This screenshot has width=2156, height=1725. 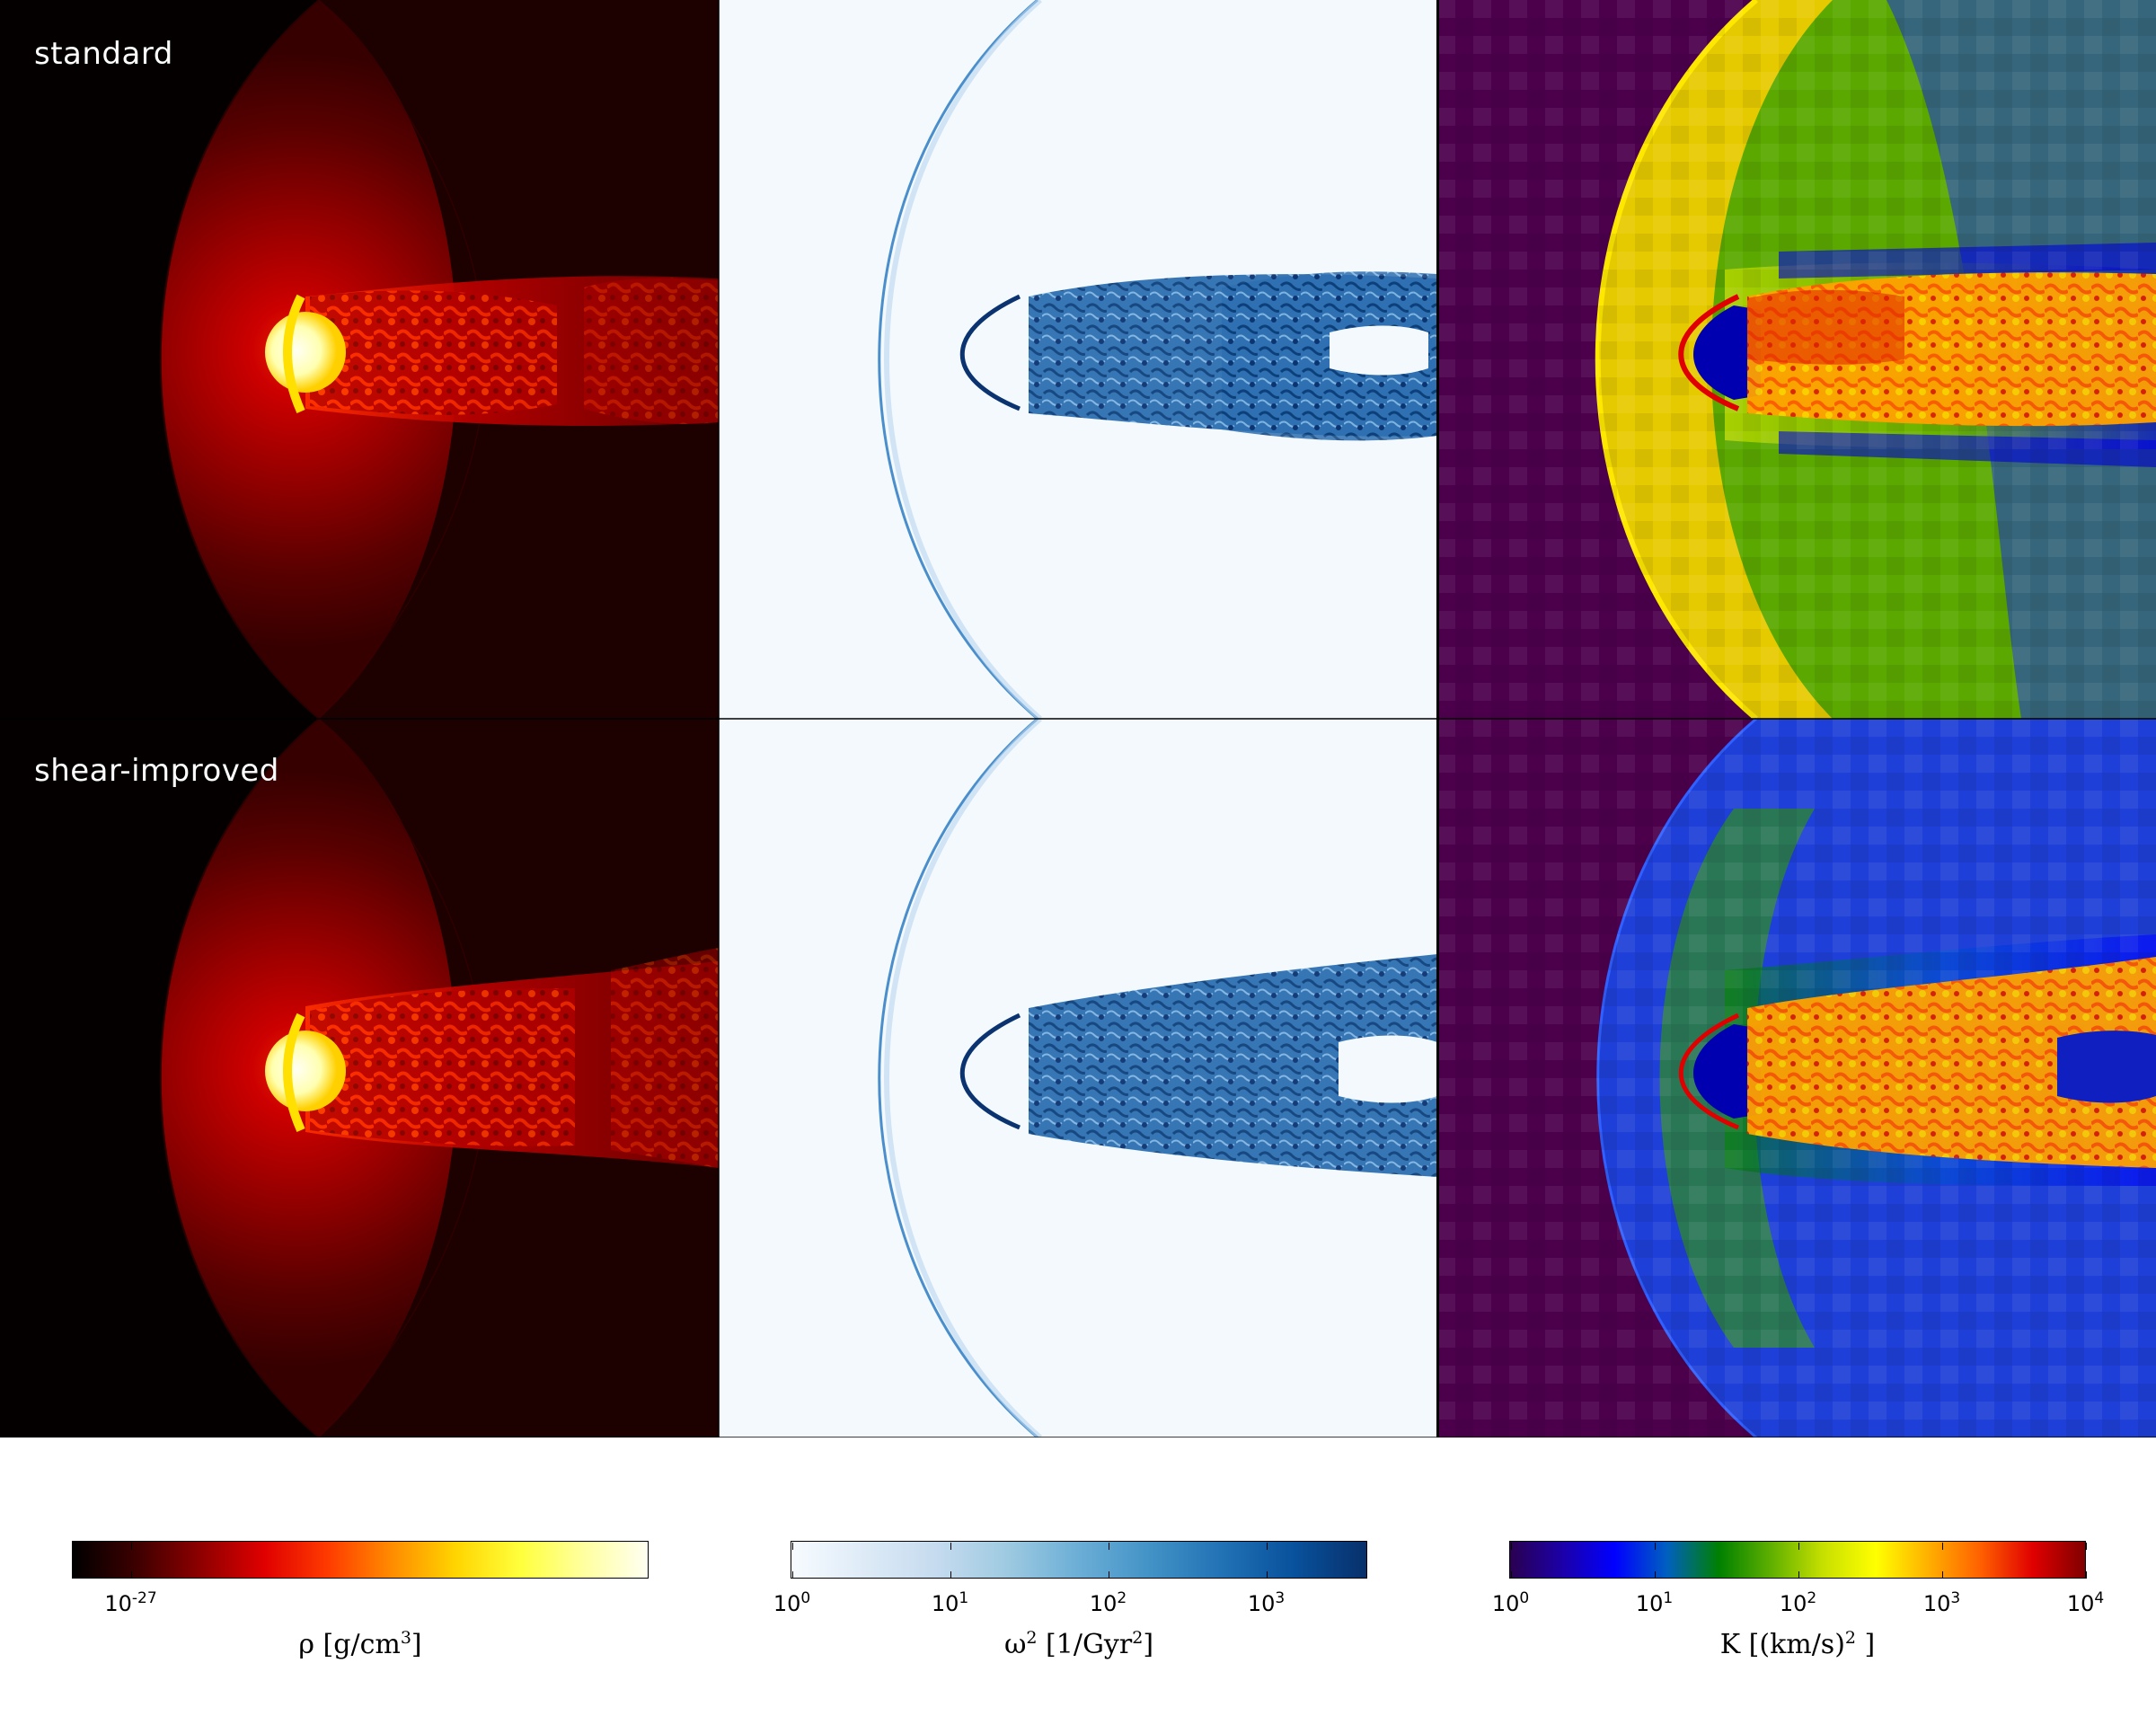 I want to click on vorticity-tick-label: 100, so click(x=792, y=1602).